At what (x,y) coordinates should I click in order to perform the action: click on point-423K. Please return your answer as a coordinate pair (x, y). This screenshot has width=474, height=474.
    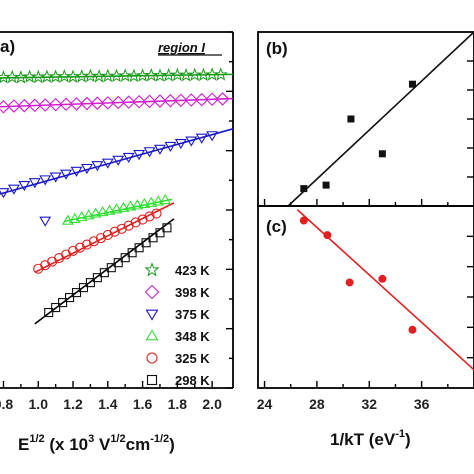
    Looking at the image, I should click on (220, 74).